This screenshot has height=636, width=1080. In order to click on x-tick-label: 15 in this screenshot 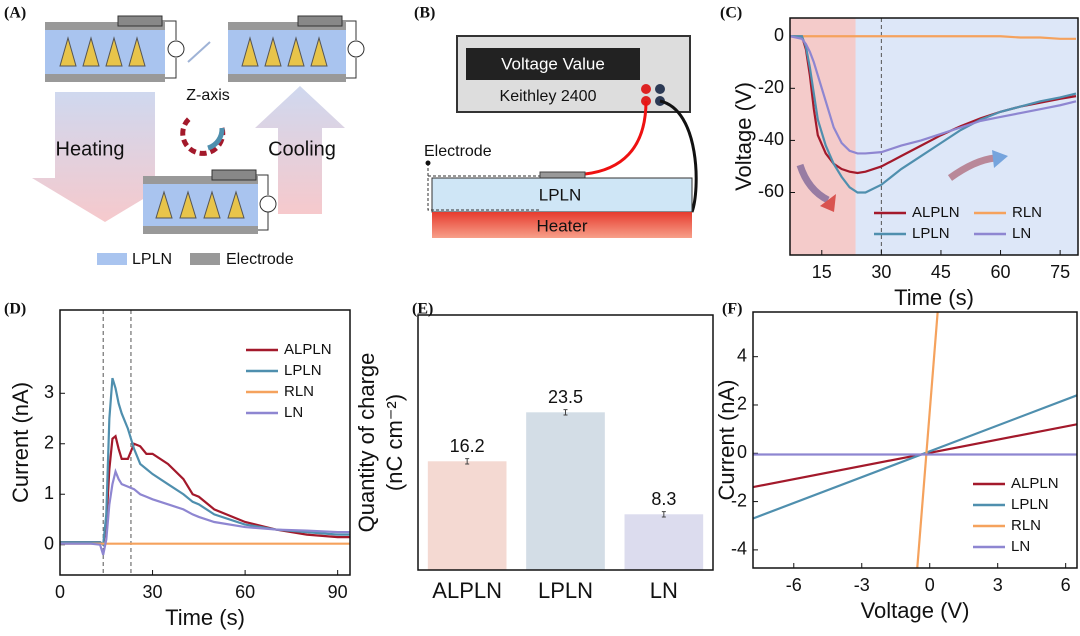, I will do `click(822, 272)`.